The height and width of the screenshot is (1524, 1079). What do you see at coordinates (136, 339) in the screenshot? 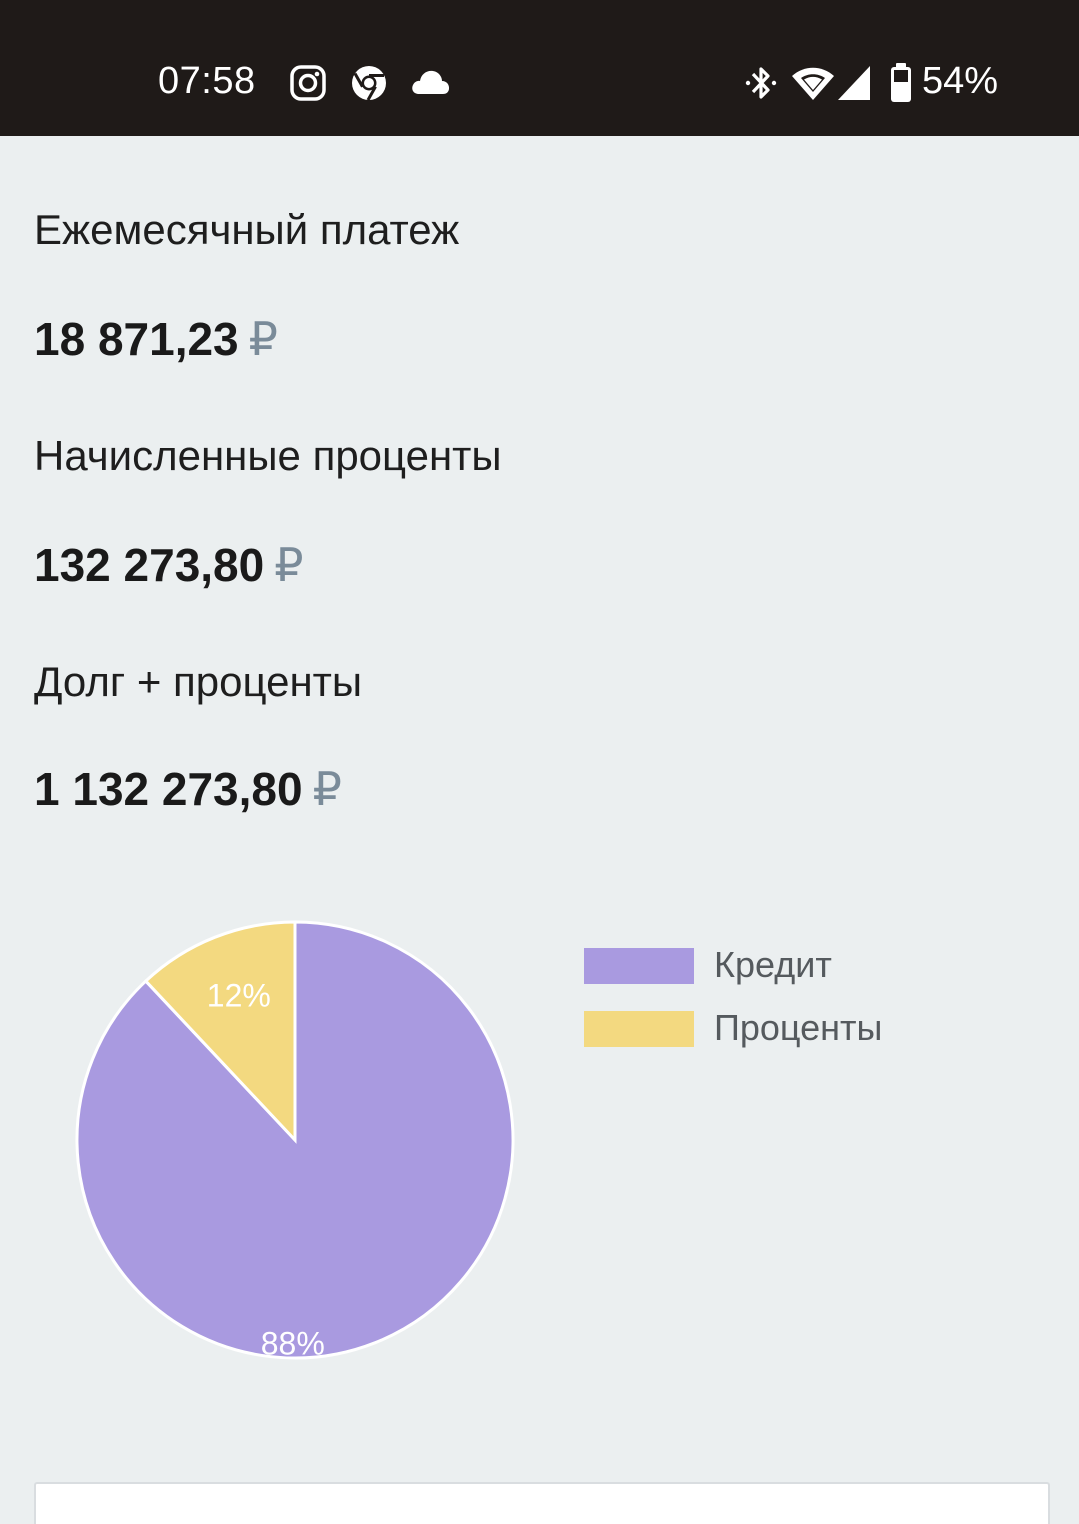
I see `monthly-payment-amount: 18 871,23` at bounding box center [136, 339].